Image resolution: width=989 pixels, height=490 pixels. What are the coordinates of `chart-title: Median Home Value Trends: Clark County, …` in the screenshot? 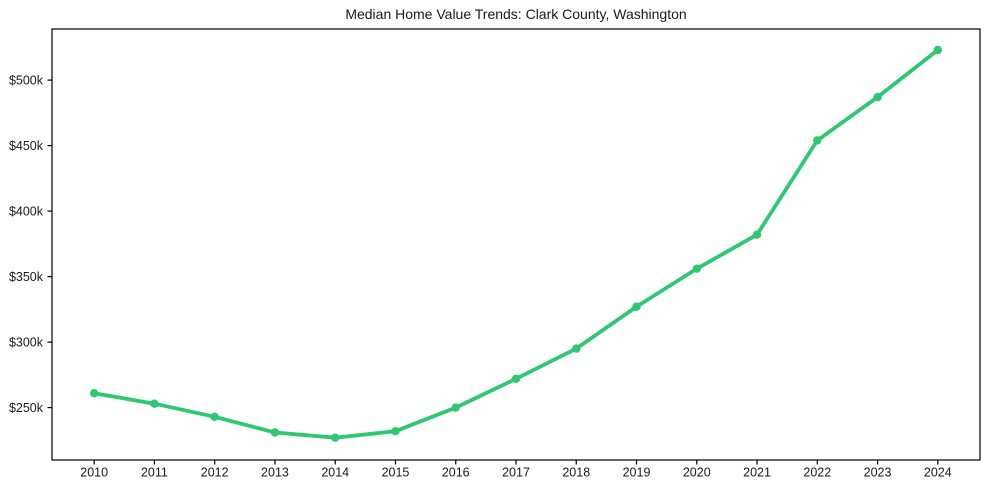 It's located at (515, 14).